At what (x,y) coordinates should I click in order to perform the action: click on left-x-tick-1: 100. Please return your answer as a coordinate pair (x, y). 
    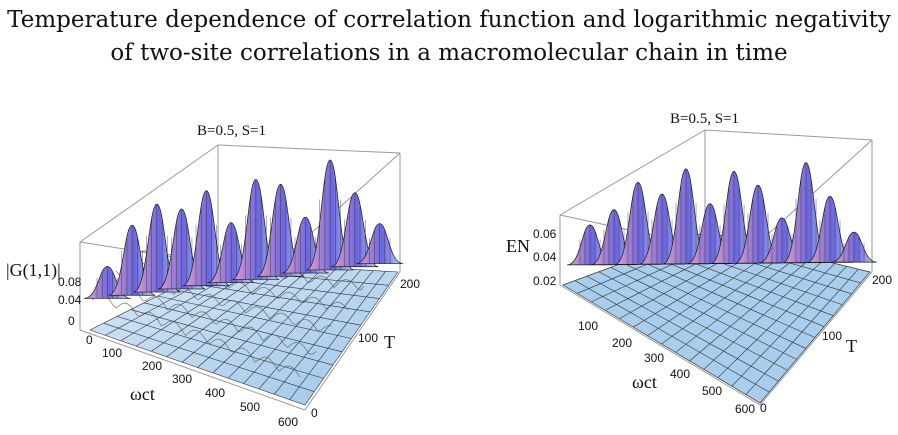
    Looking at the image, I should click on (112, 353).